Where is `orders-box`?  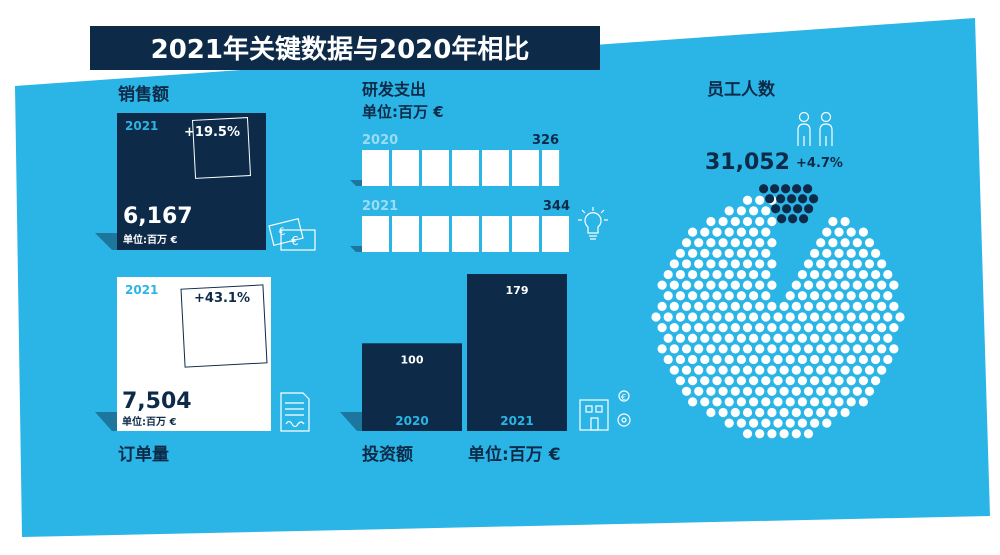 orders-box is located at coordinates (194, 354).